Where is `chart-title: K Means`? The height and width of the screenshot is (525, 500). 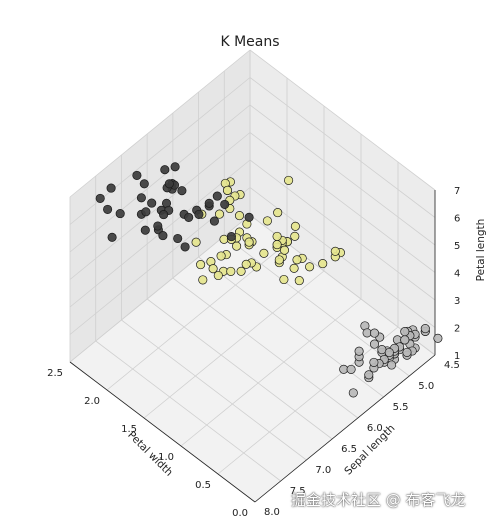 chart-title: K Means is located at coordinates (249, 42).